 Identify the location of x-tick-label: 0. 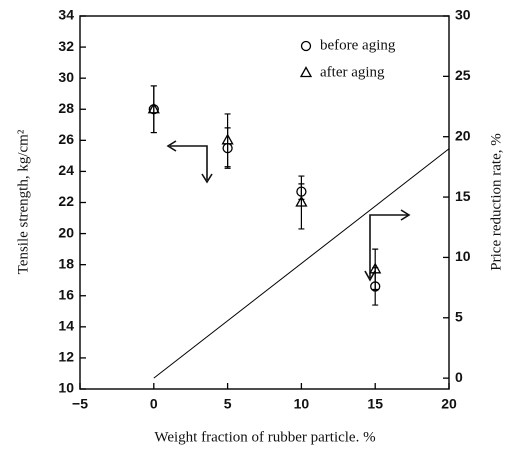
(154, 404).